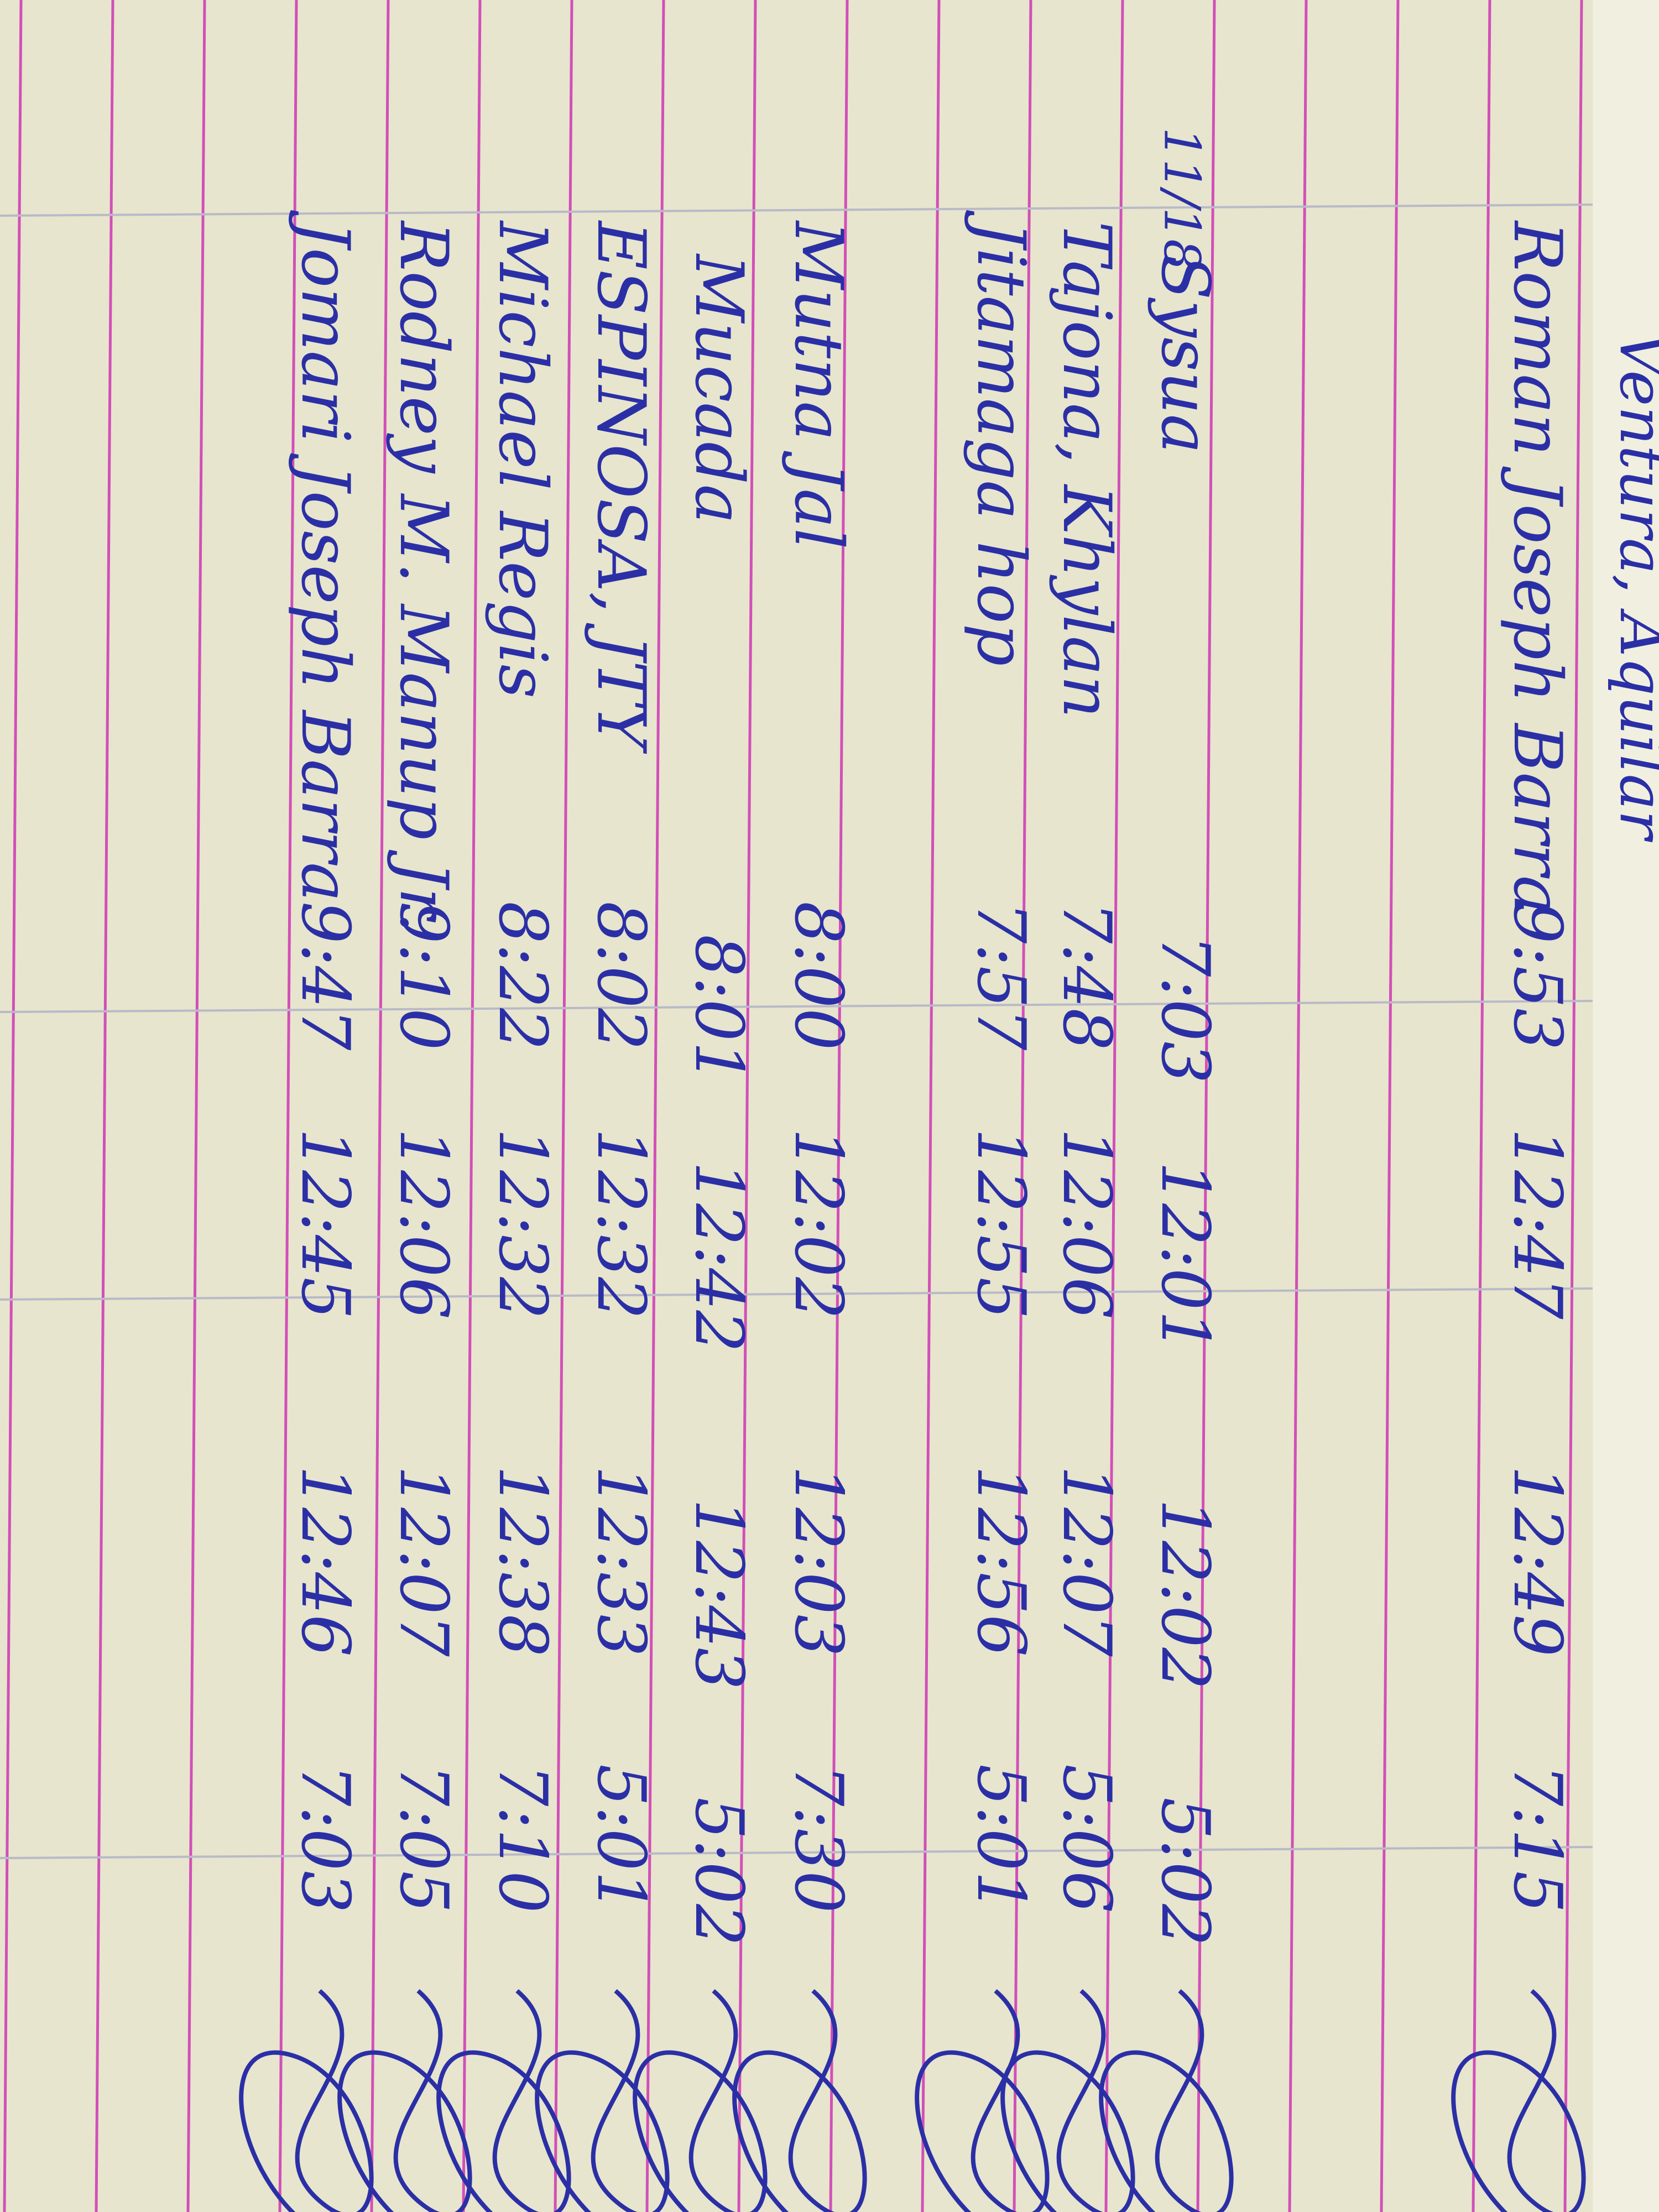 The image size is (1659, 2212). What do you see at coordinates (1086, 976) in the screenshot?
I see `time-cell: 7:48` at bounding box center [1086, 976].